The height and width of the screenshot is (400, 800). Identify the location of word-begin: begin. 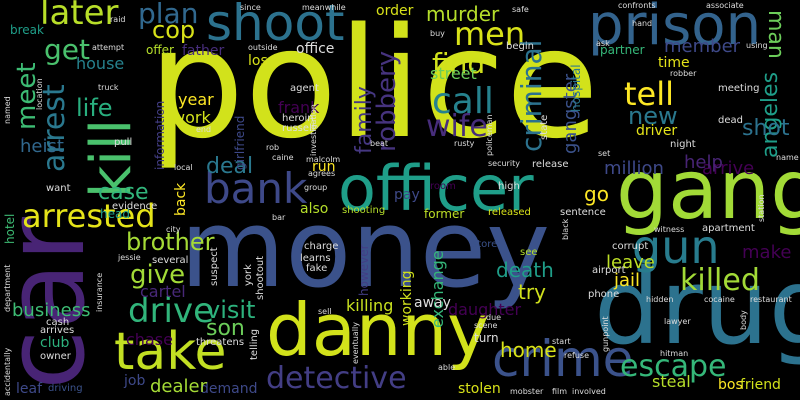
(520, 46).